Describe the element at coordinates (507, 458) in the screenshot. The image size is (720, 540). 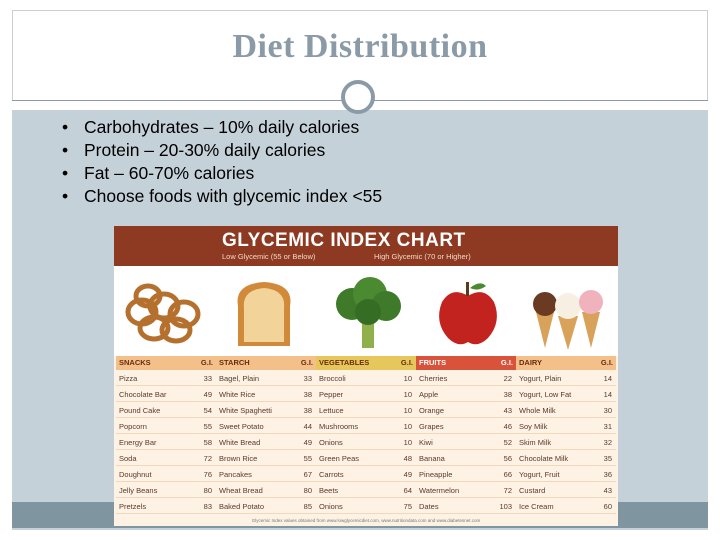
I see `gi-value: 56` at that location.